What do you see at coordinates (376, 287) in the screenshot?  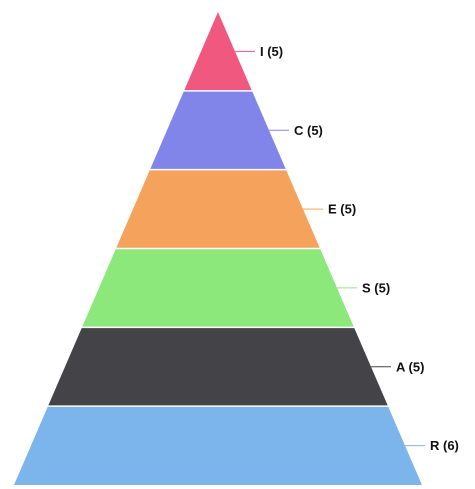 I see `data-label-s: S (5)` at bounding box center [376, 287].